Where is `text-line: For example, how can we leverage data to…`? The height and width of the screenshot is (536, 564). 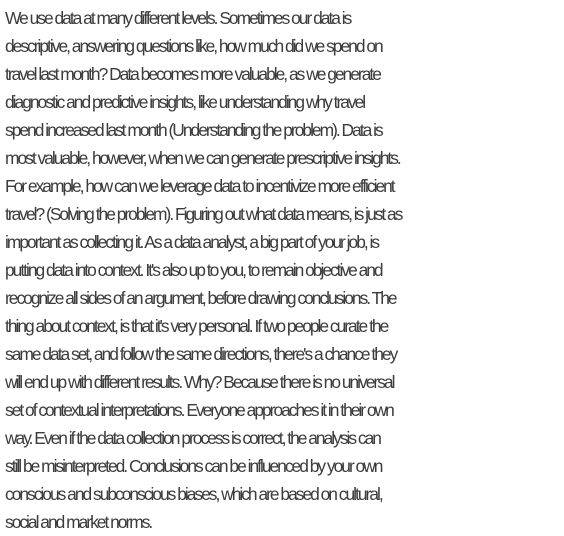
text-line: For example, how can we leverage data to… is located at coordinates (200, 186).